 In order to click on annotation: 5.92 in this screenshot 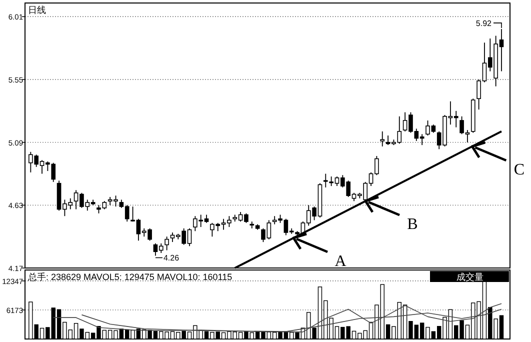, I will do `click(484, 23)`.